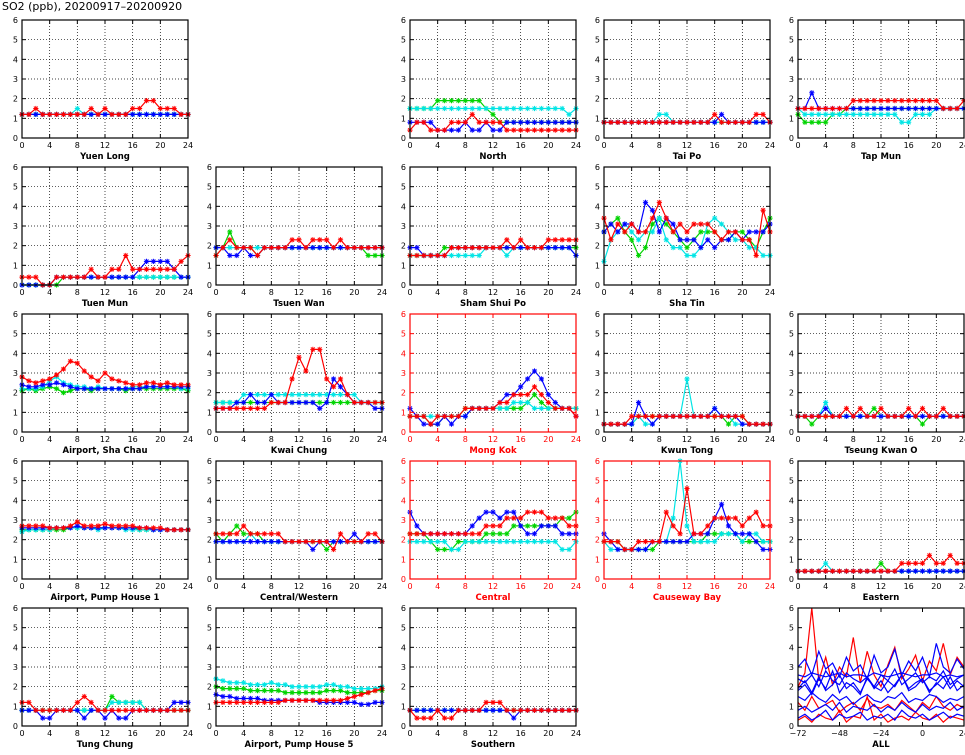  What do you see at coordinates (936, 586) in the screenshot?
I see `x-tick-label: 20` at bounding box center [936, 586].